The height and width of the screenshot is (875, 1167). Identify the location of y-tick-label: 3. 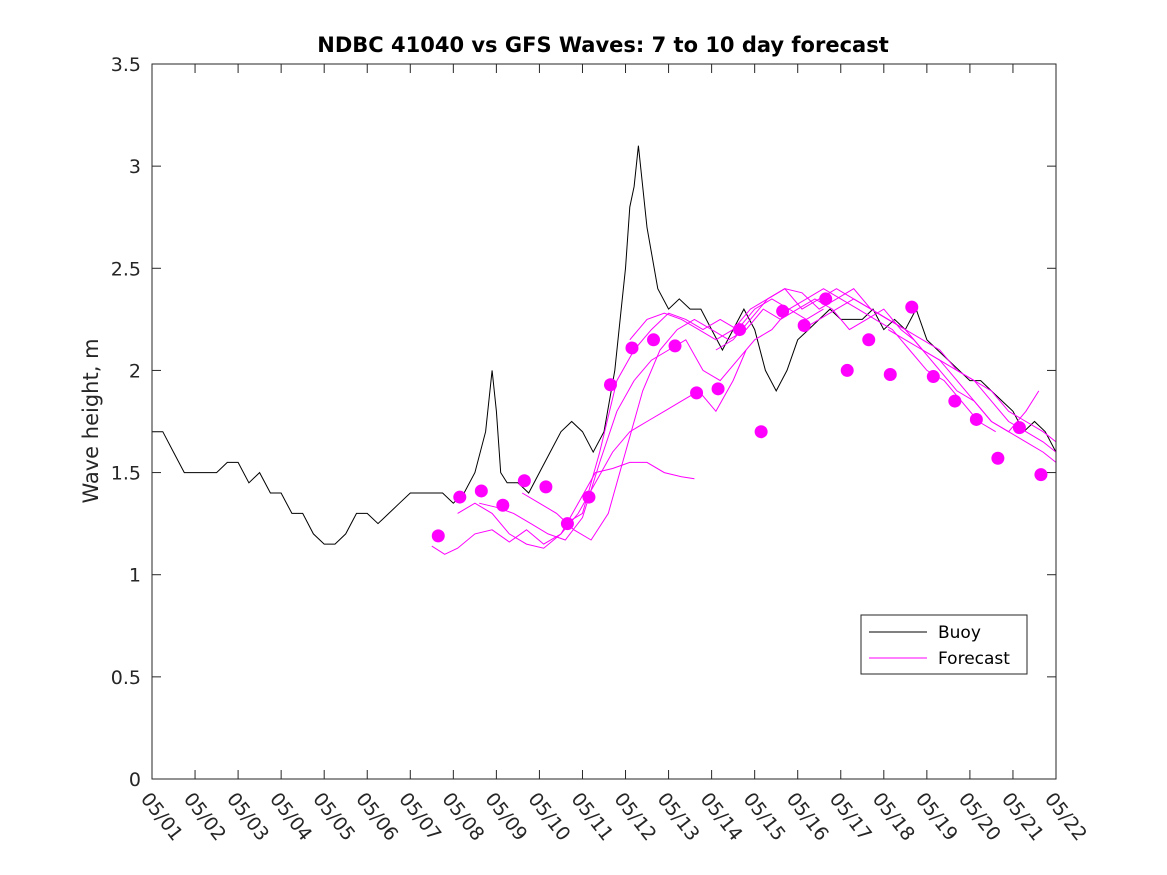
(135, 167).